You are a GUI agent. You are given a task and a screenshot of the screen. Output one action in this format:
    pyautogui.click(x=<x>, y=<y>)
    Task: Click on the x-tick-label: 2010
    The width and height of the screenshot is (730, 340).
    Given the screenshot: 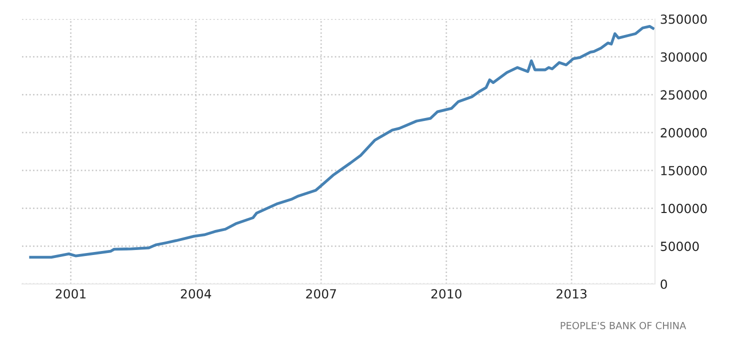 What is the action you would take?
    pyautogui.click(x=446, y=294)
    